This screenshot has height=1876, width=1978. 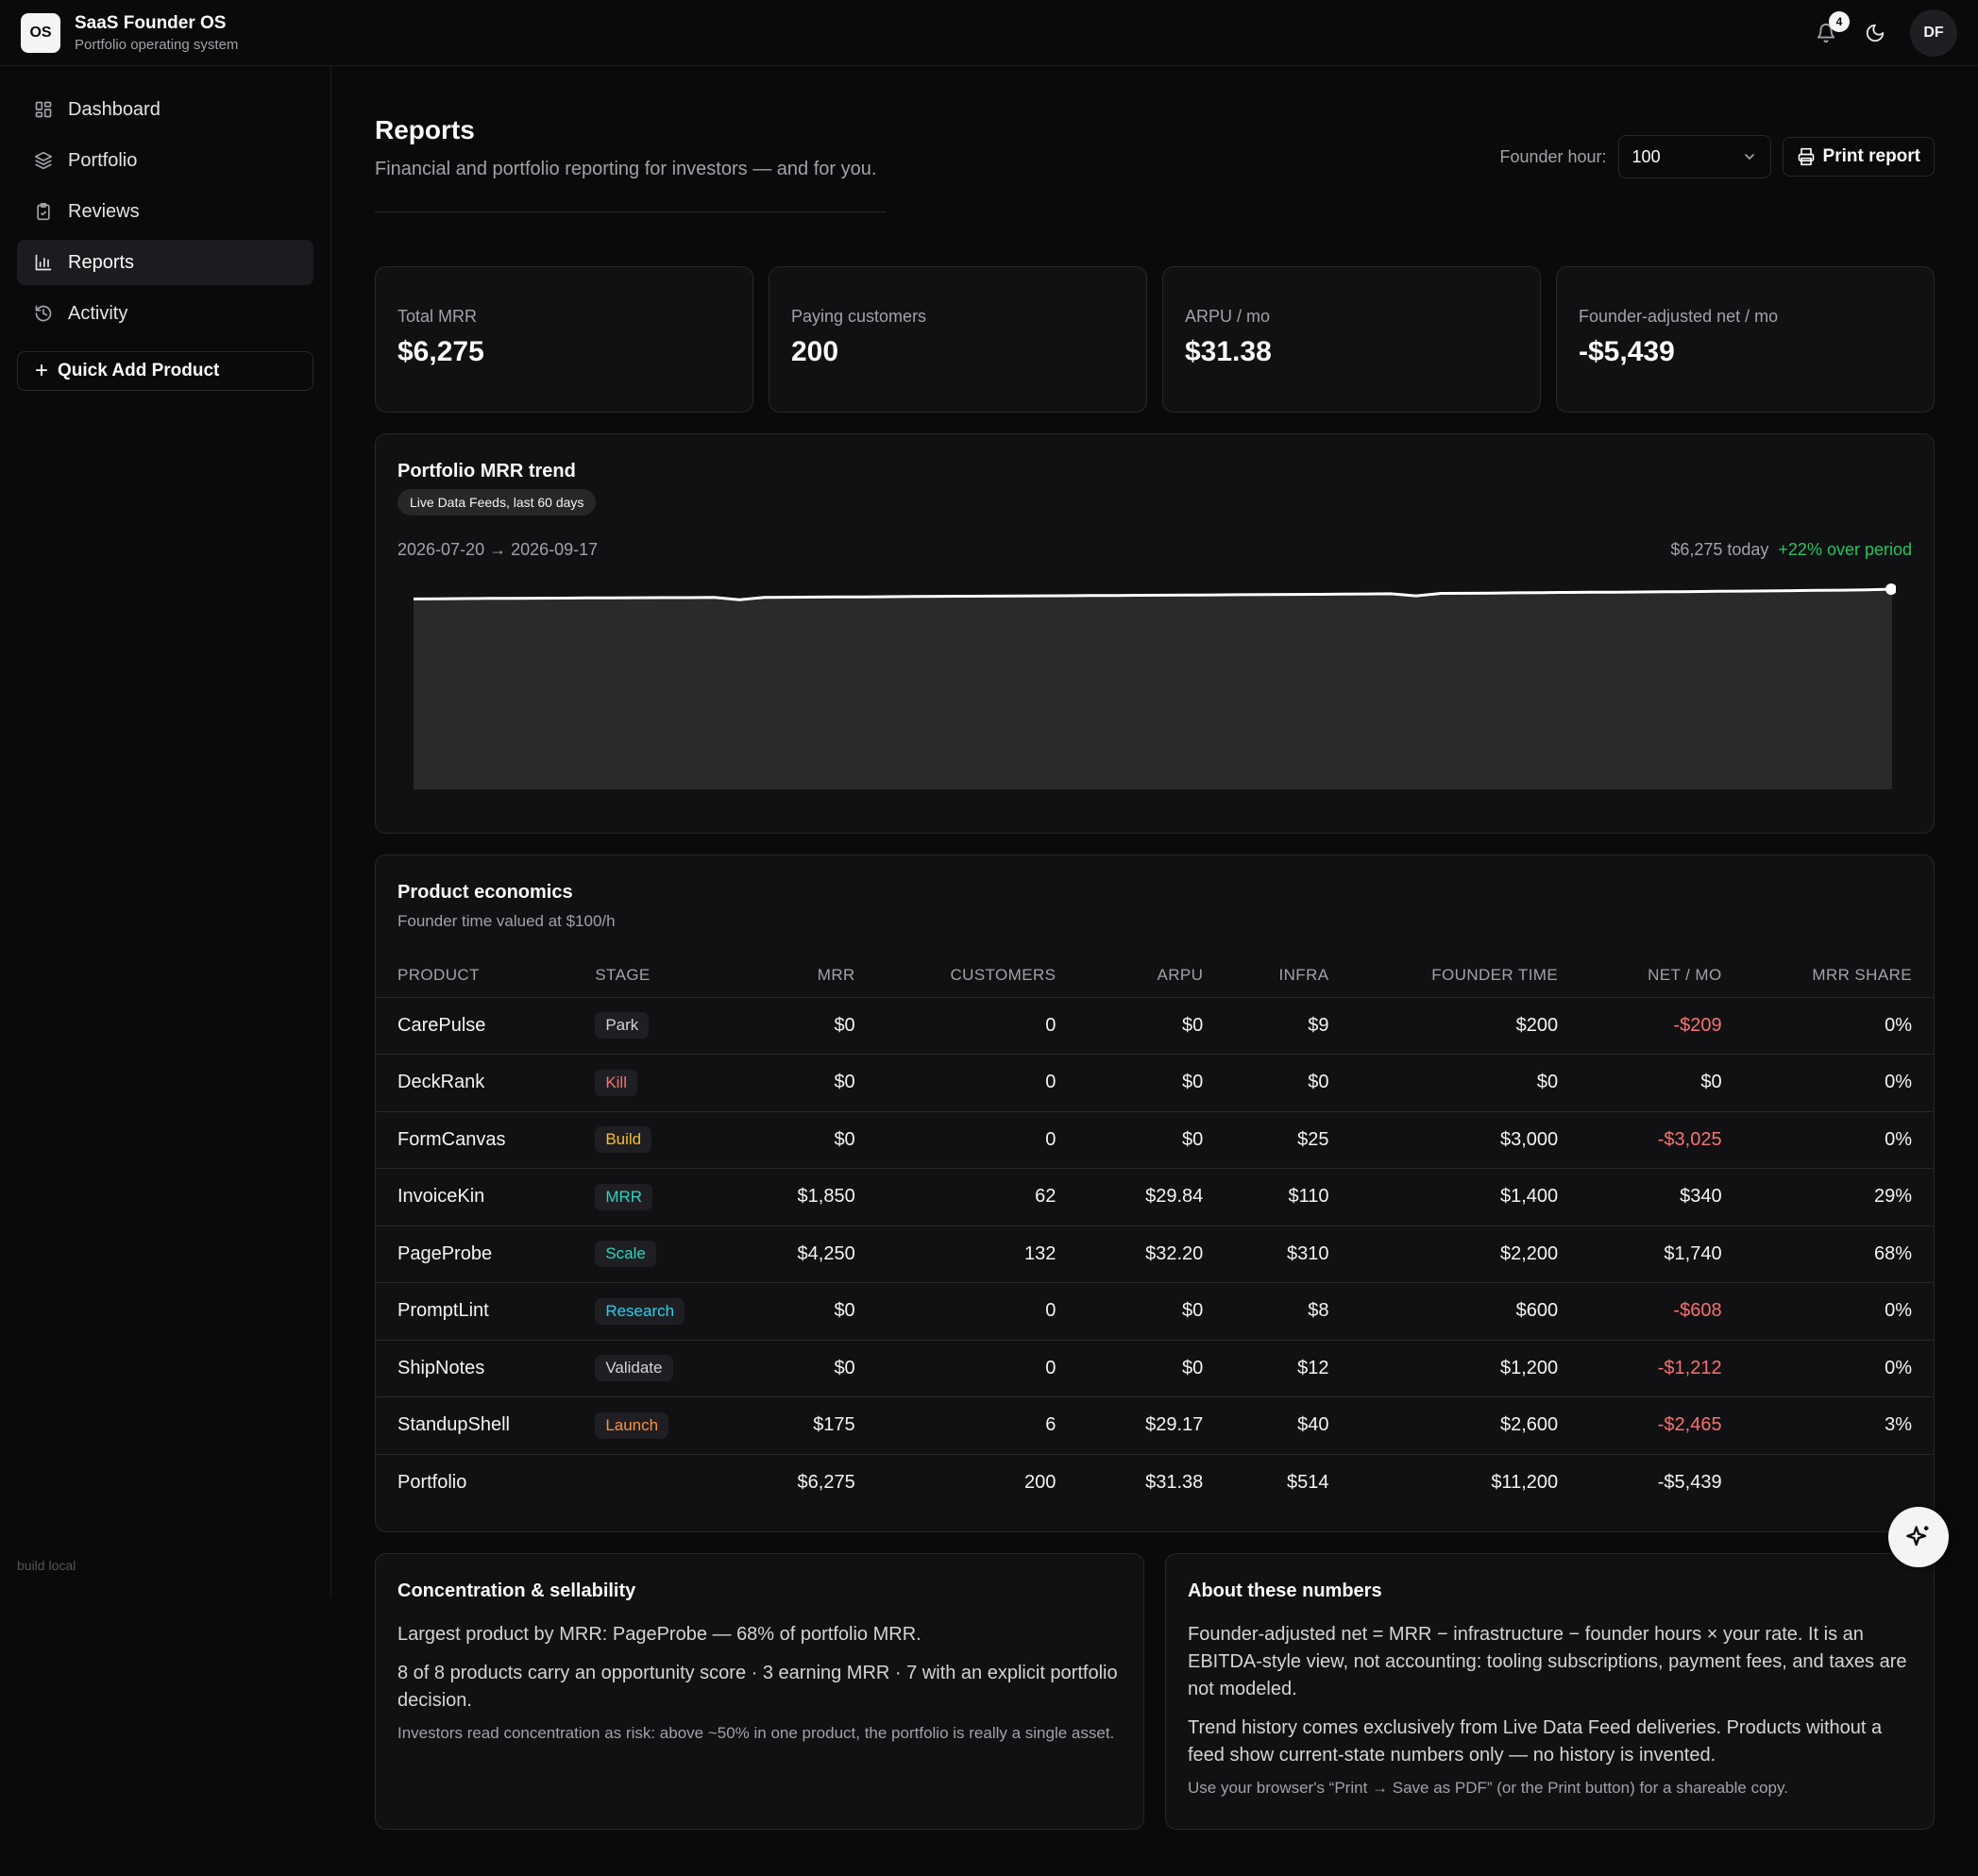 I want to click on table-row: ShipNotes Validate $0 0 $0 $12 $1,200 -$1,212 0%, so click(x=1155, y=1368).